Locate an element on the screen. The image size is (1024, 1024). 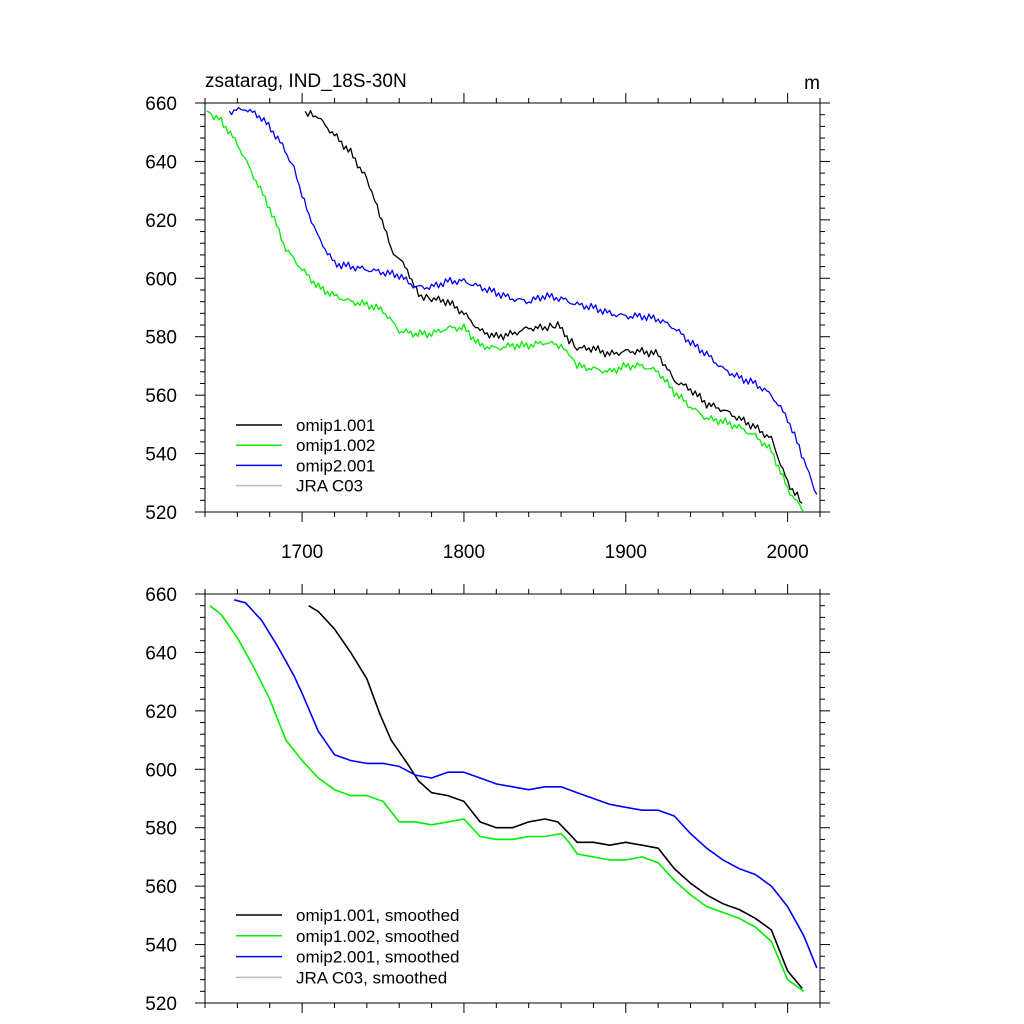
units-label: m is located at coordinates (812, 83).